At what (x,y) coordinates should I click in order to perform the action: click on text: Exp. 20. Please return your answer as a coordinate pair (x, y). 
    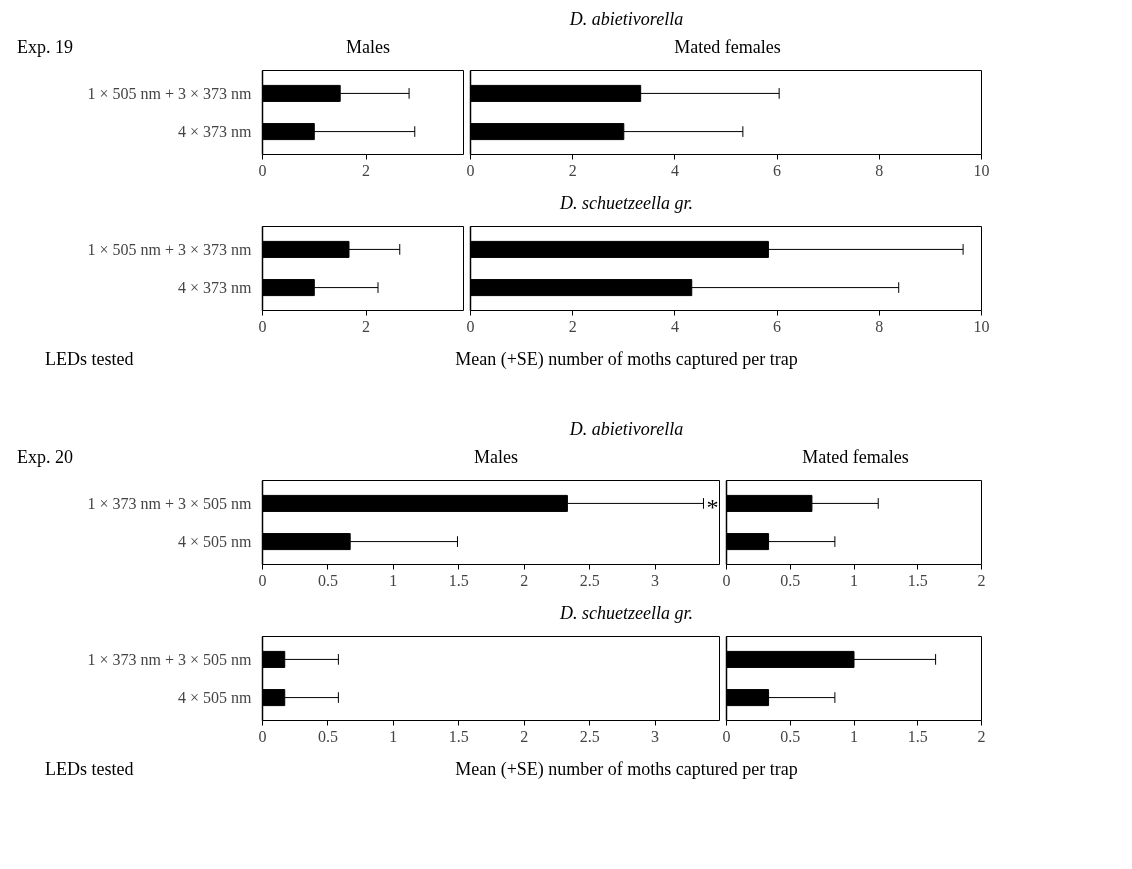
    Looking at the image, I should click on (45, 457).